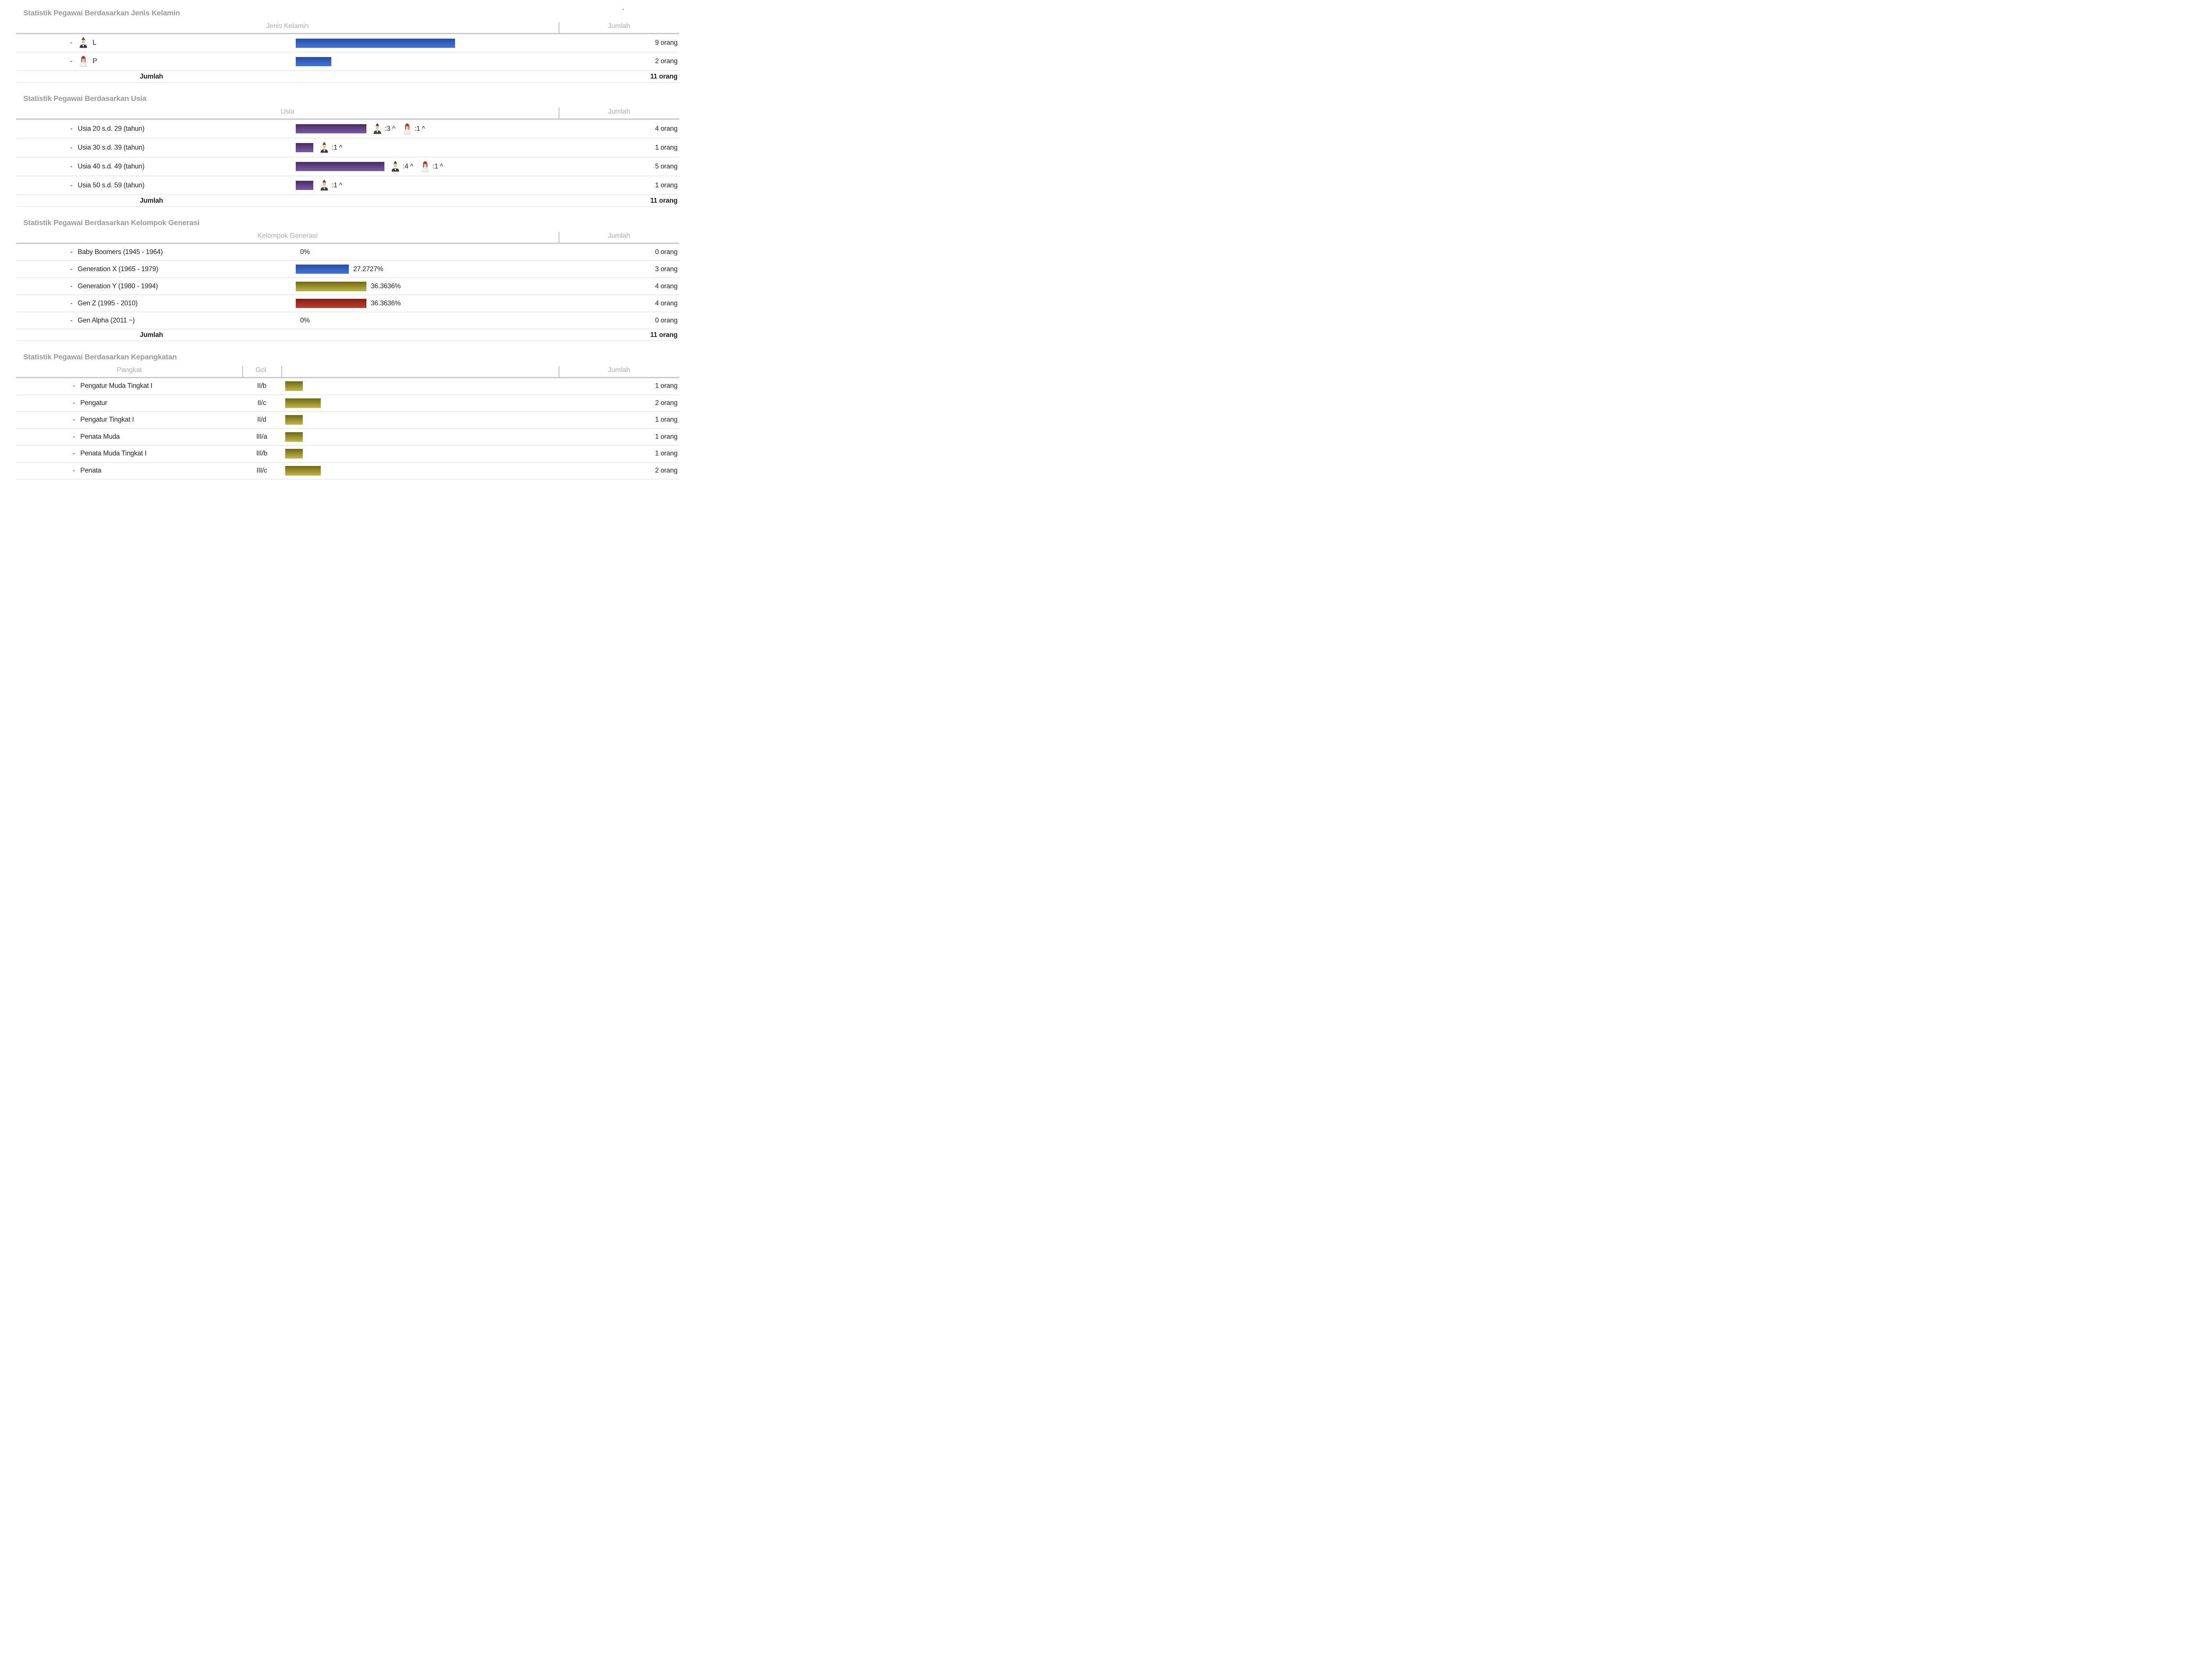 This screenshot has height=1680, width=2194. What do you see at coordinates (390, 129) in the screenshot?
I see `male-count-note: :3 ^` at bounding box center [390, 129].